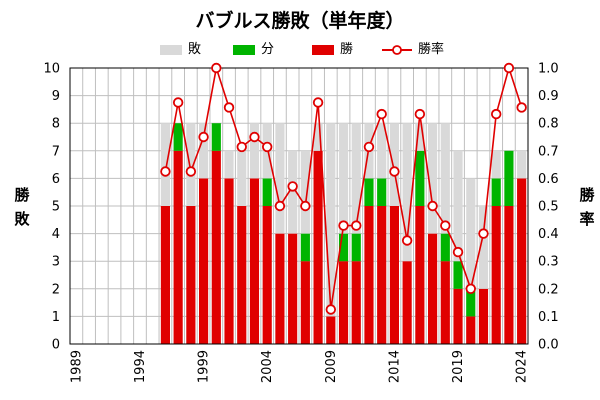  Describe the element at coordinates (195, 49) in the screenshot. I see `legend-label-loss: 敗` at that location.